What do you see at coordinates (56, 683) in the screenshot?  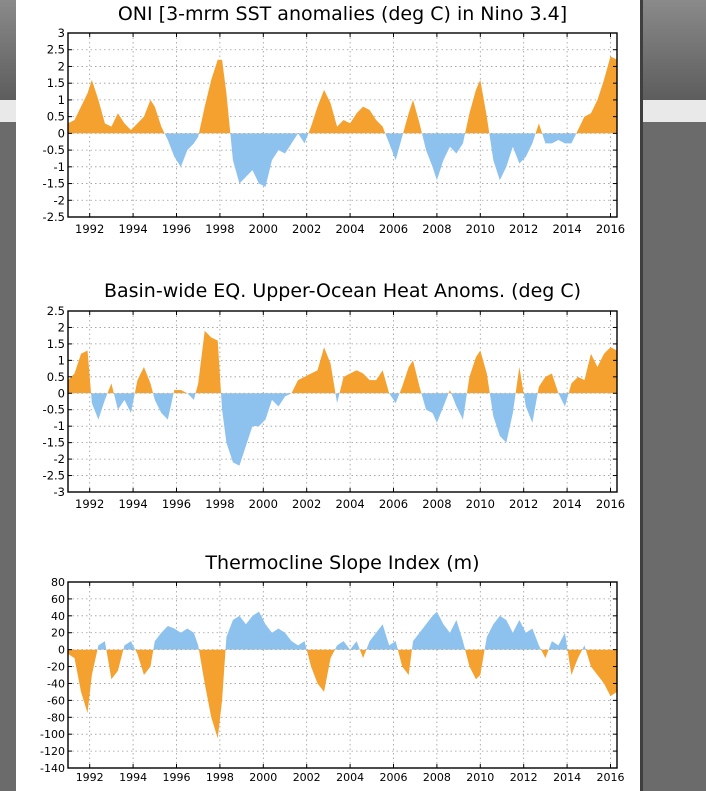 I see `y-tick-label: -40` at bounding box center [56, 683].